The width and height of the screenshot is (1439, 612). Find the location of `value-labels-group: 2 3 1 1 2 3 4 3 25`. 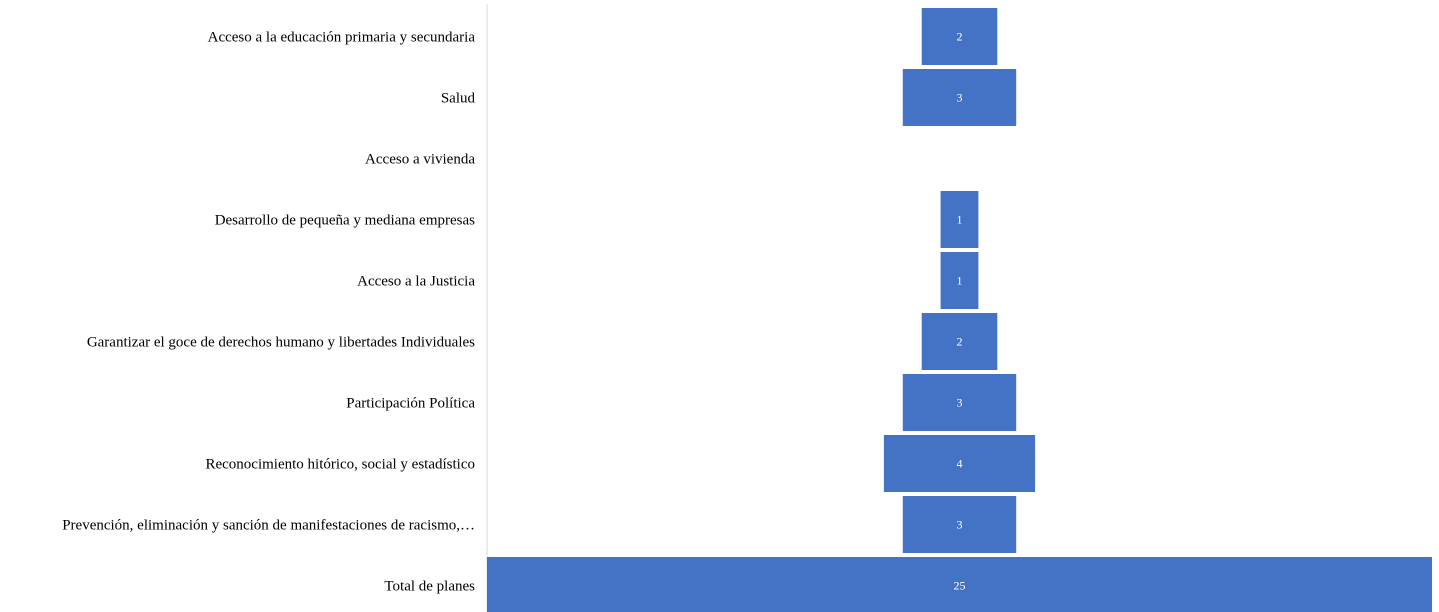

value-labels-group: 2 3 1 1 2 3 4 3 25 is located at coordinates (960, 311).